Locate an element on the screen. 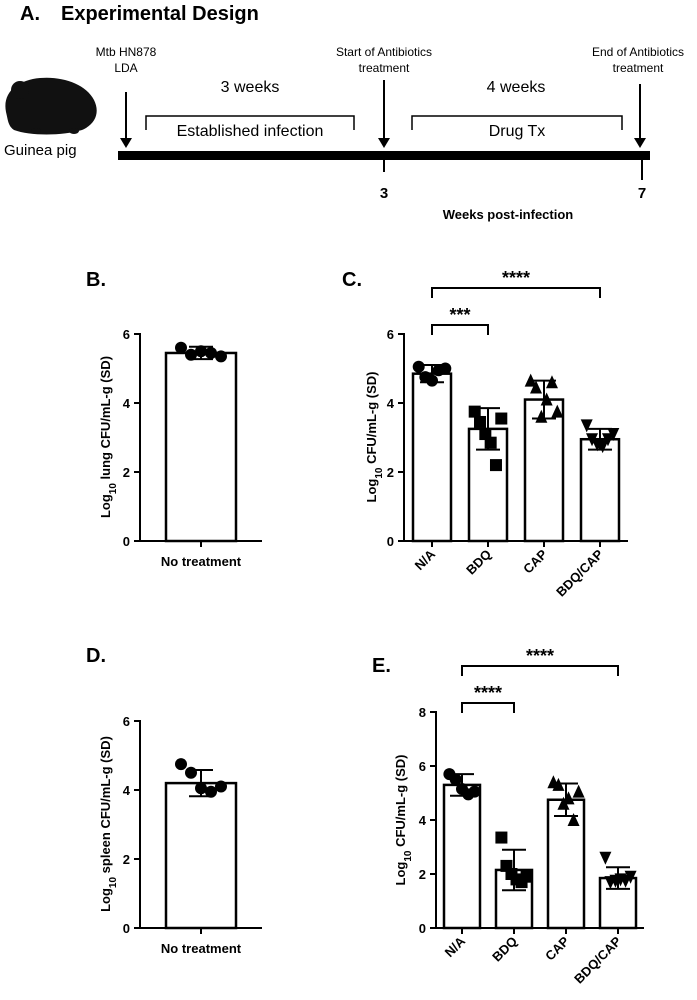  treatment-start-arrow-head is located at coordinates (384, 143).